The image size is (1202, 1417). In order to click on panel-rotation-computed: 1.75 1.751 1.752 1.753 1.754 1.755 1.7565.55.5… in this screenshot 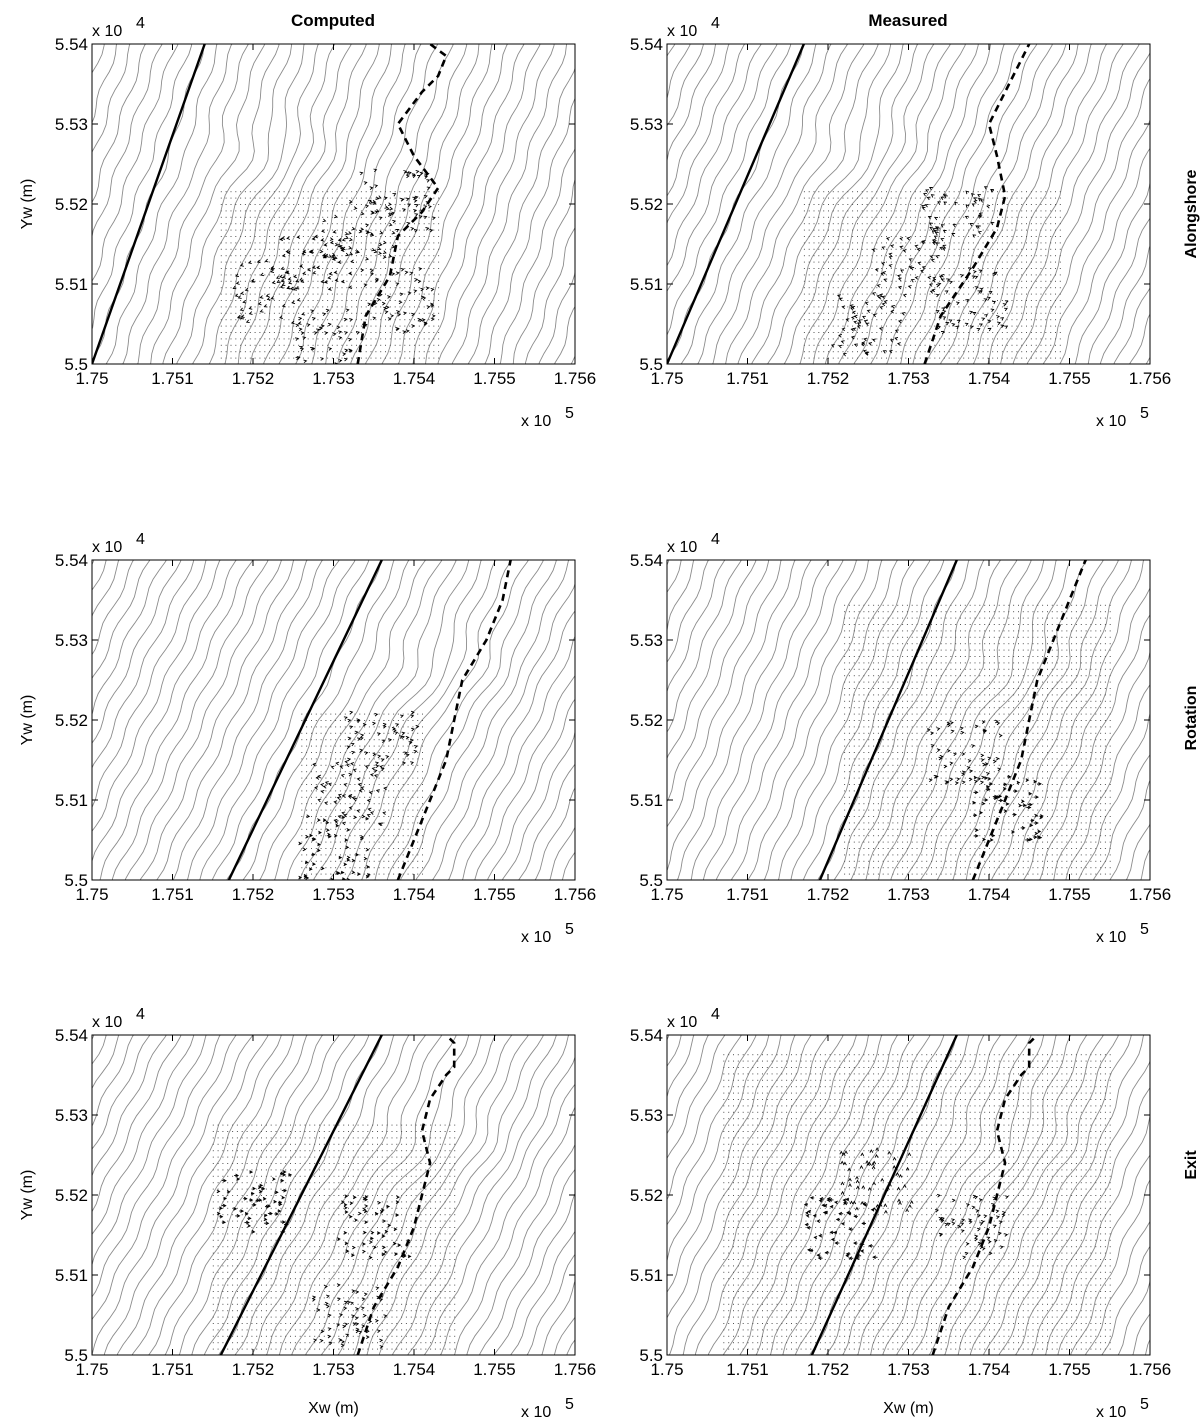, I will do `click(307, 738)`.